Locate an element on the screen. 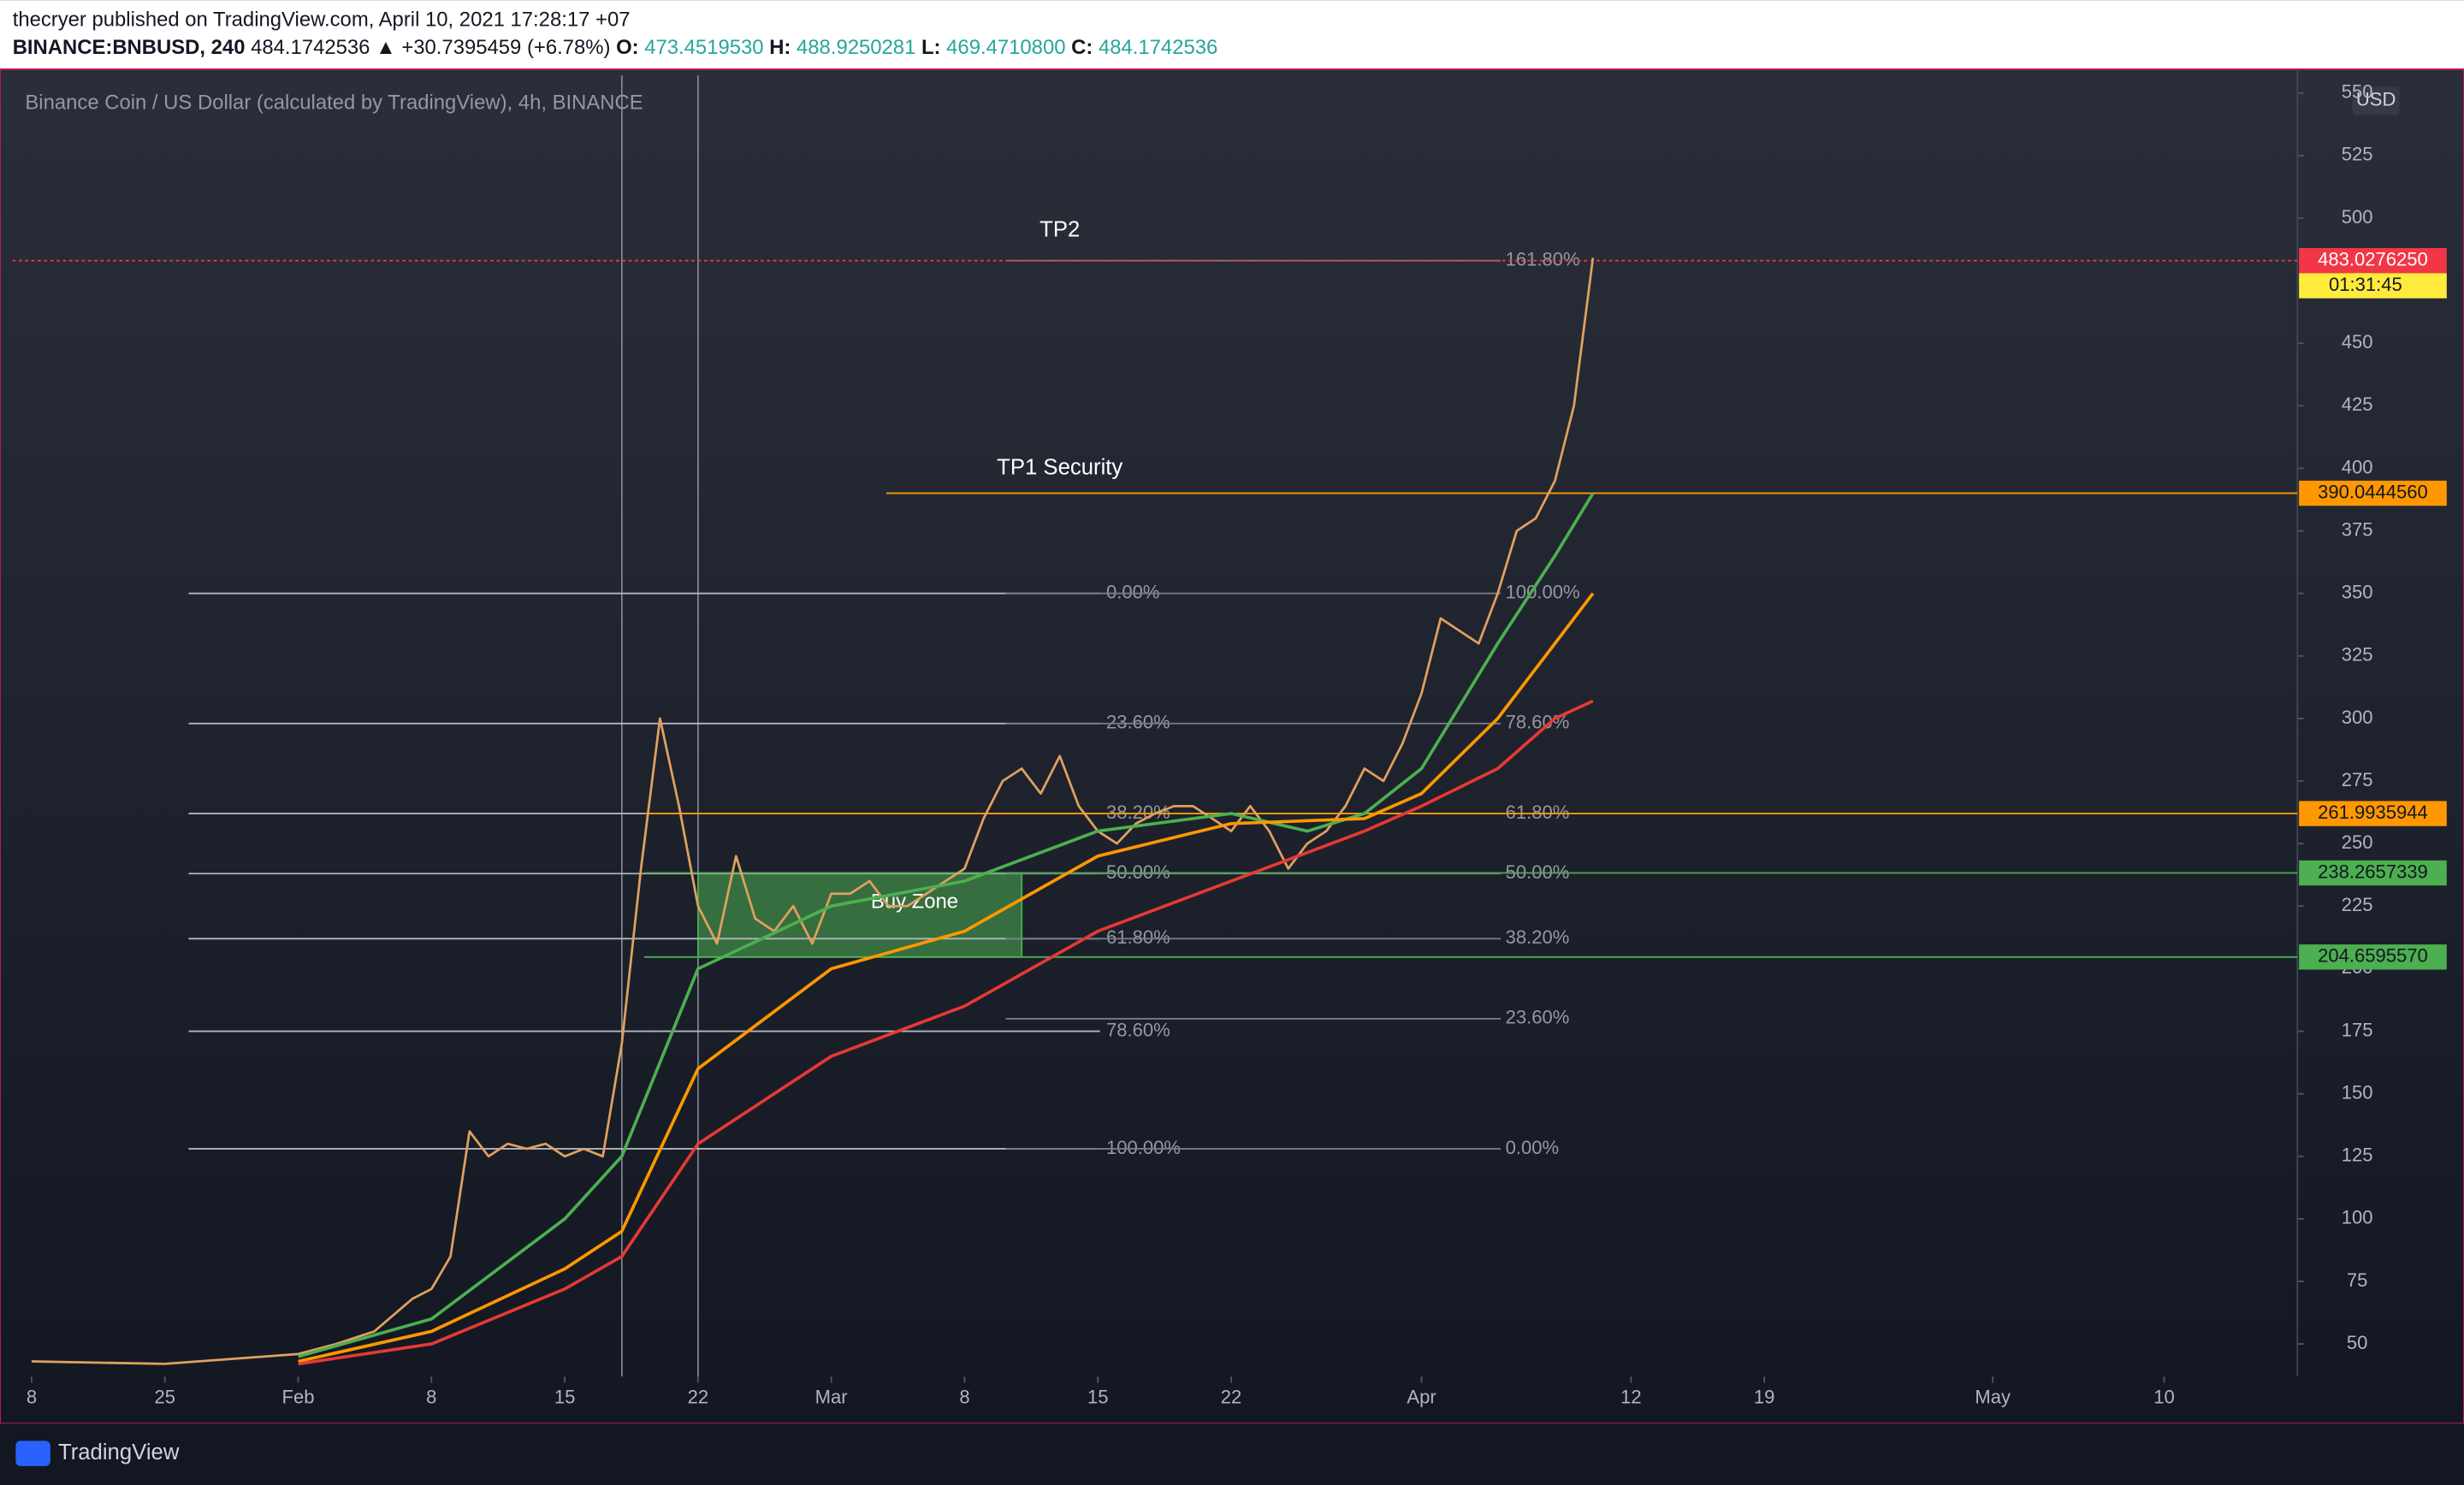 The image size is (2464, 1485). header-bg is located at coordinates (1232, 34).